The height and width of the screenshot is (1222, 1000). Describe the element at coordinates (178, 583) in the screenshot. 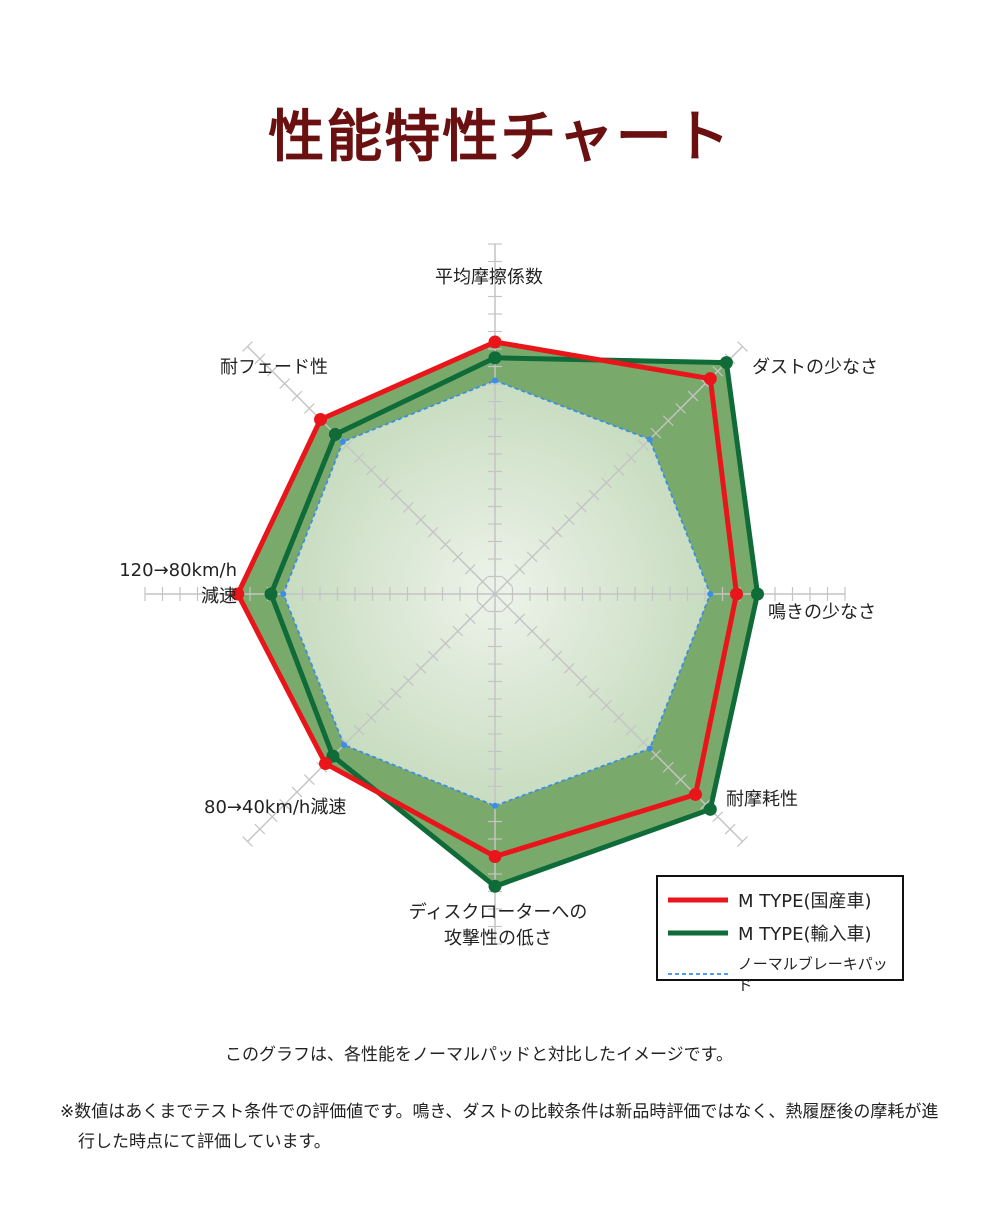

I see `category-label: 120→80km/h 減速` at that location.